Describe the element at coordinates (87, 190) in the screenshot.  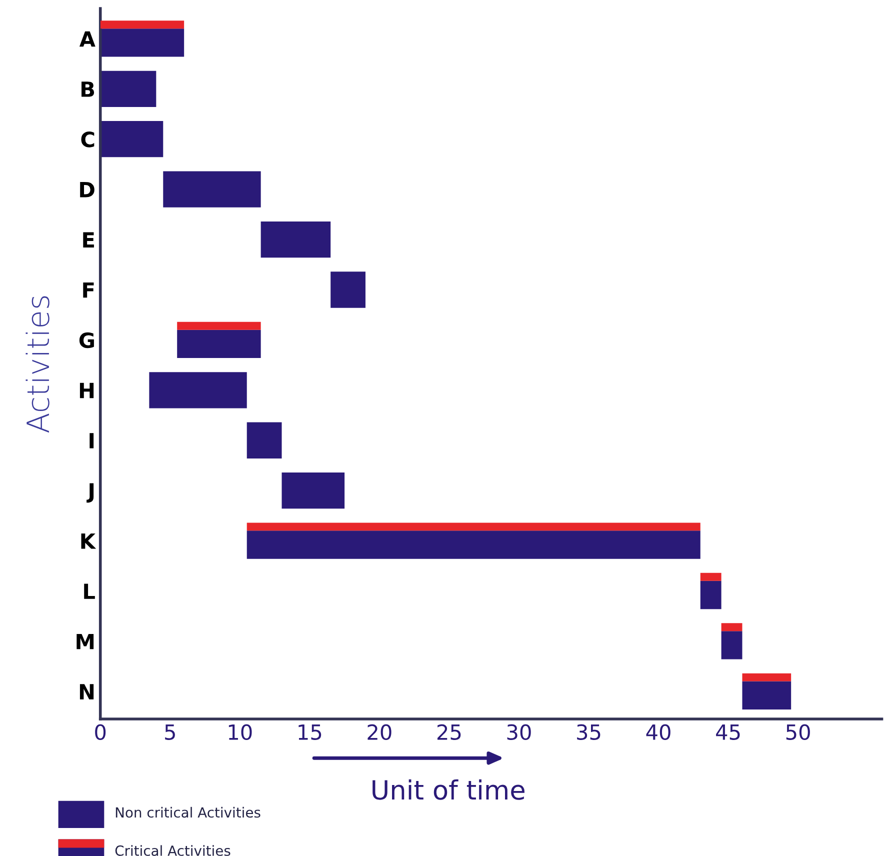
I see `y-tick-label: D` at that location.